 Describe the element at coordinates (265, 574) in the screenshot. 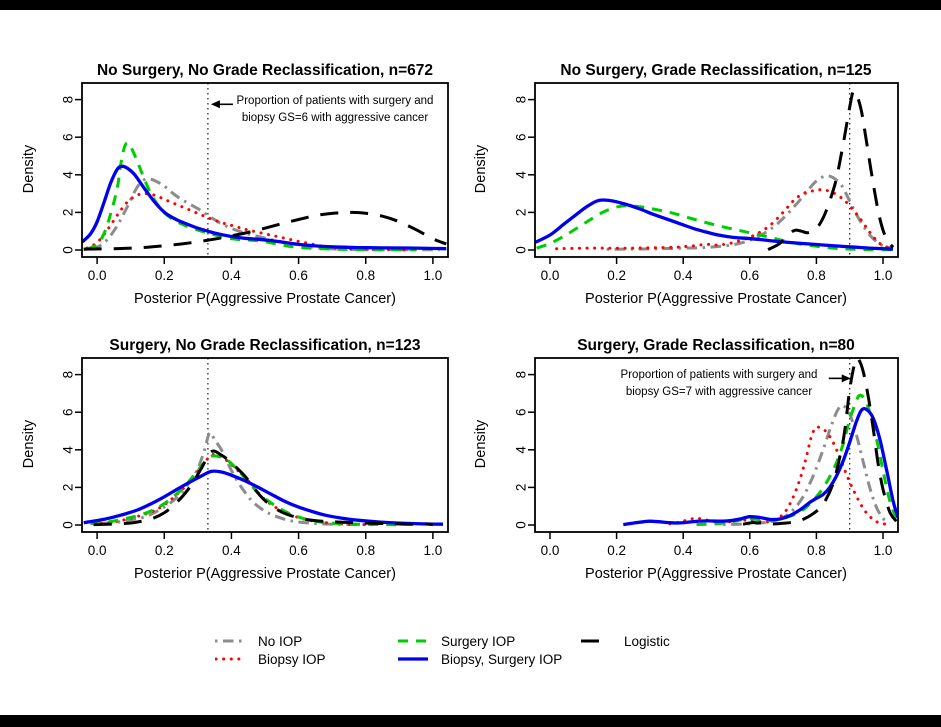

I see `x-axis-label-panel3: Posterior P(Aggressive Prostate Cancer)` at that location.